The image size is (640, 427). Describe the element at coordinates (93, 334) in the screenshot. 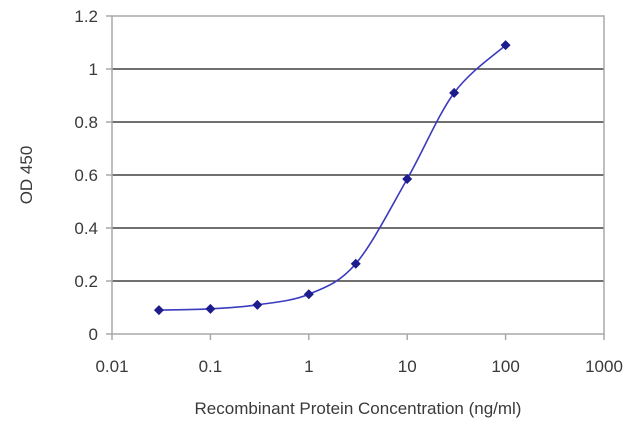

I see `y-tick-label: 0` at that location.